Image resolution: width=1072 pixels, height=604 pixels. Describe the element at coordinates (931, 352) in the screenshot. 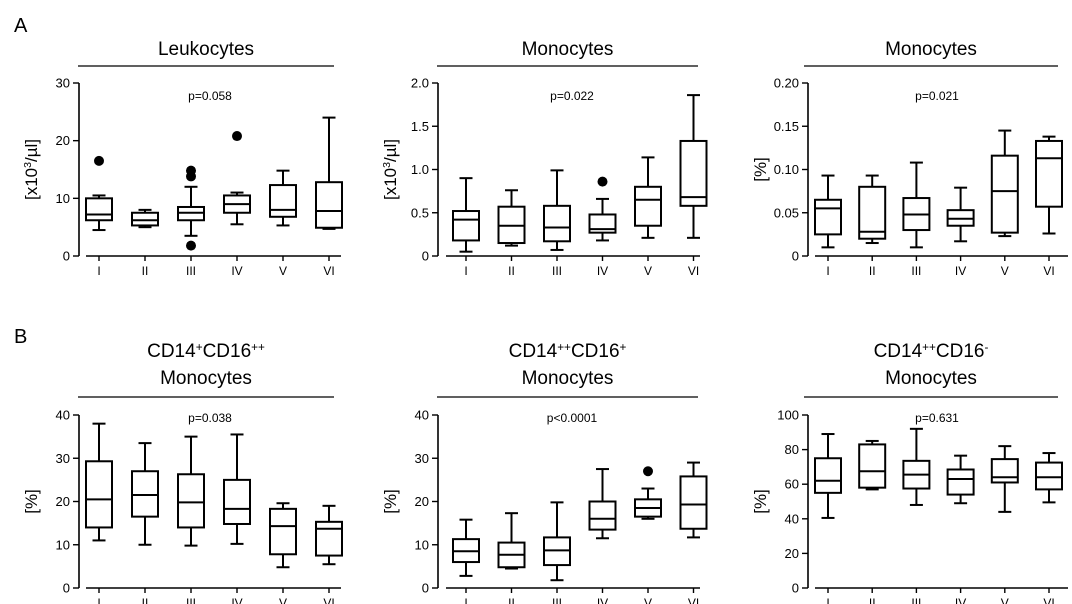

I see `chart-title: CD14++CD16-` at that location.